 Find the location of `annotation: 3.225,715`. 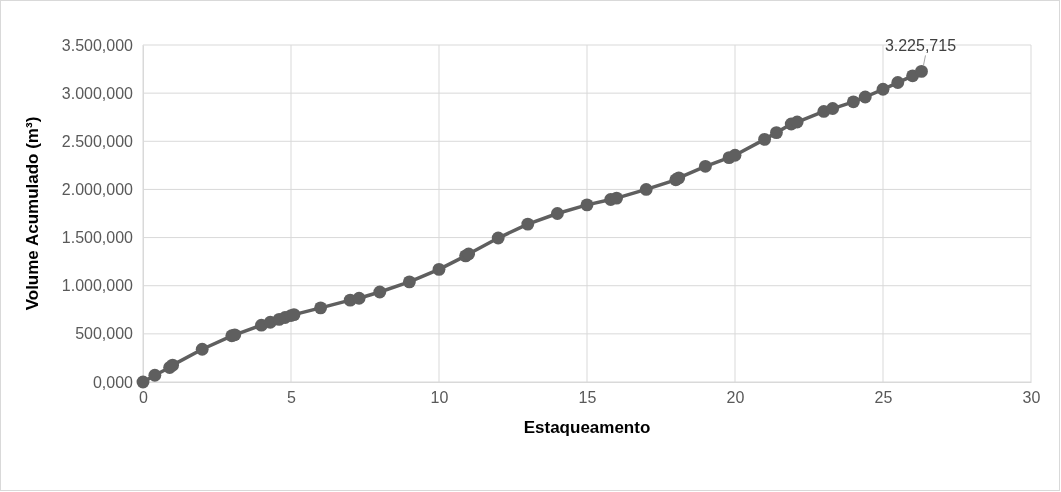

annotation: 3.225,715 is located at coordinates (920, 46).